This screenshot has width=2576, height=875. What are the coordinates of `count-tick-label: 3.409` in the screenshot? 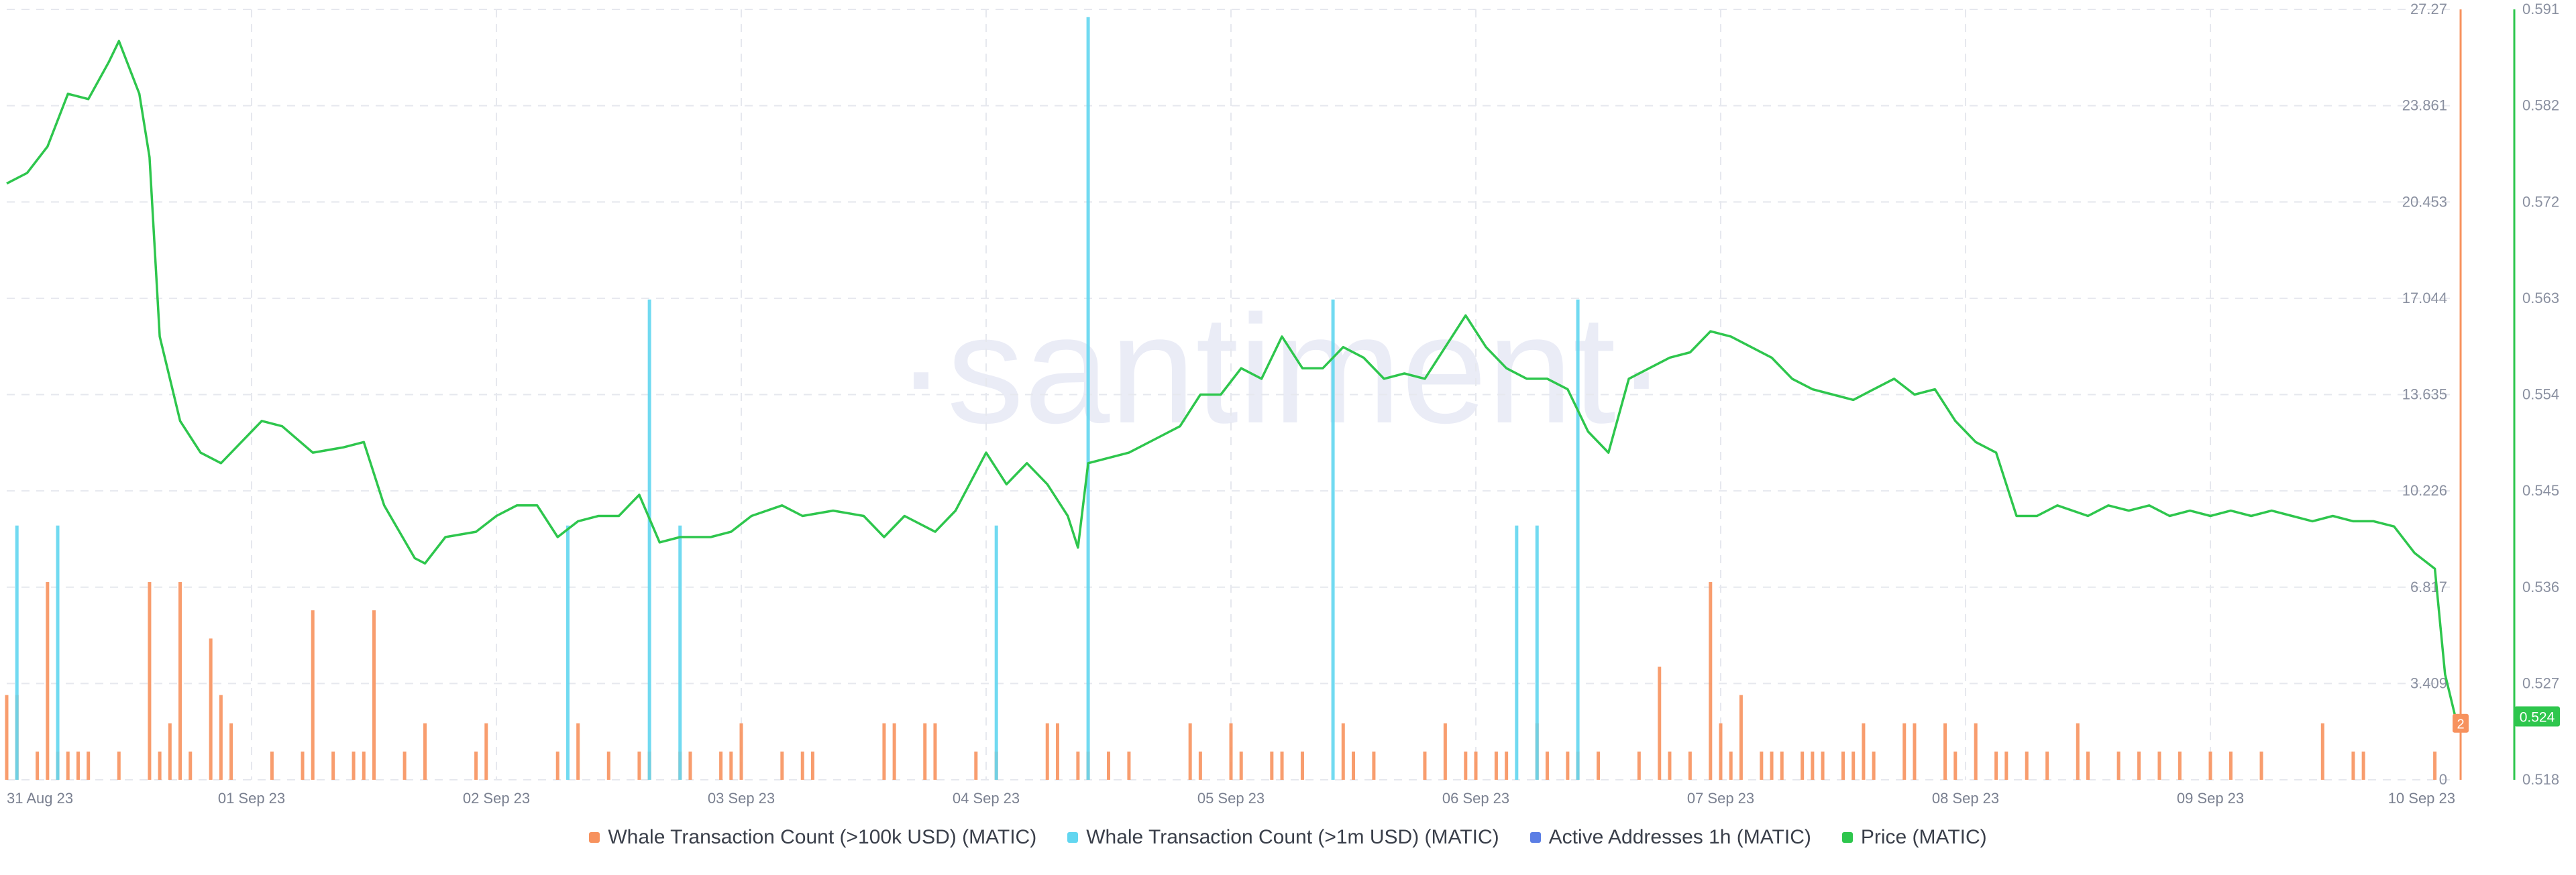 It's located at (2428, 683).